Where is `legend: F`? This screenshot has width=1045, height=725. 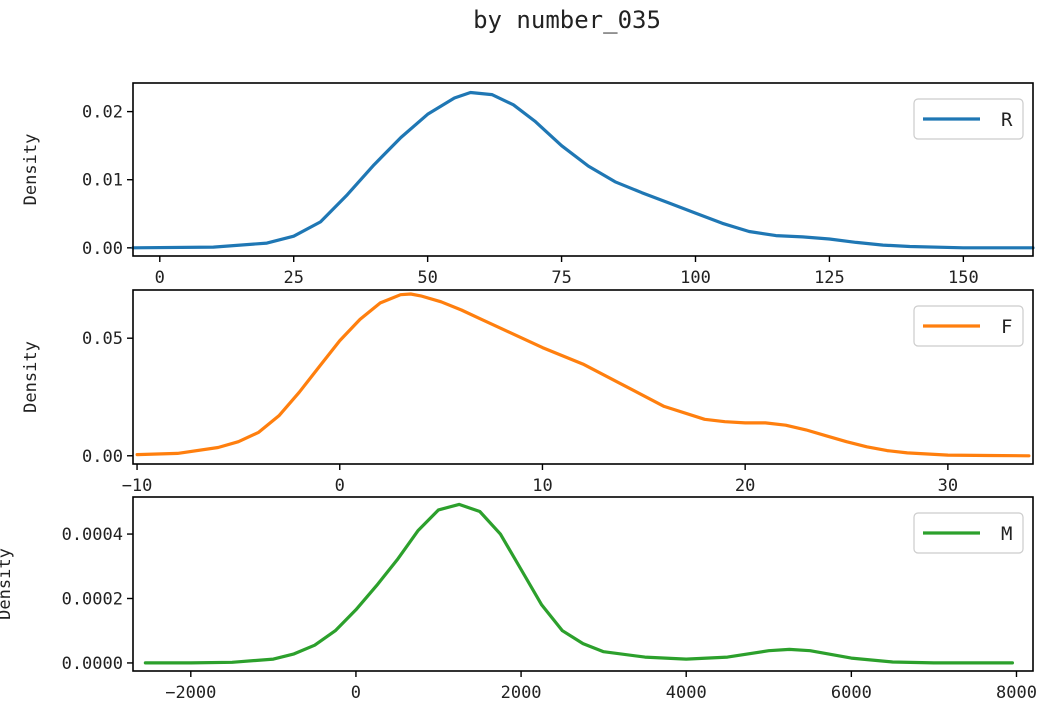
legend: F is located at coordinates (968, 326).